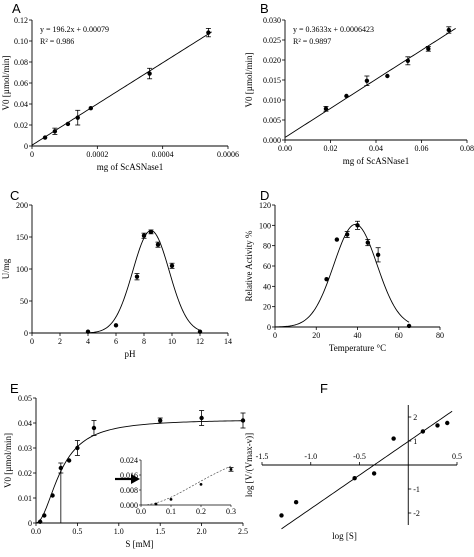 Image resolution: width=474 pixels, height=557 pixels. What do you see at coordinates (264, 8) in the screenshot?
I see `panel-letter-b: B` at bounding box center [264, 8].